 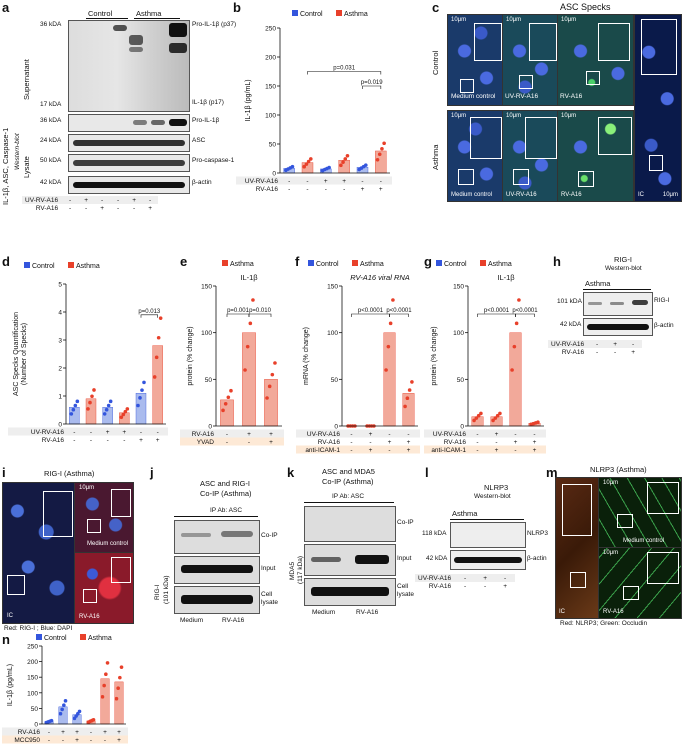 What do you see at coordinates (336, 427) in the screenshot?
I see `y-tick-label: 0` at bounding box center [336, 427].